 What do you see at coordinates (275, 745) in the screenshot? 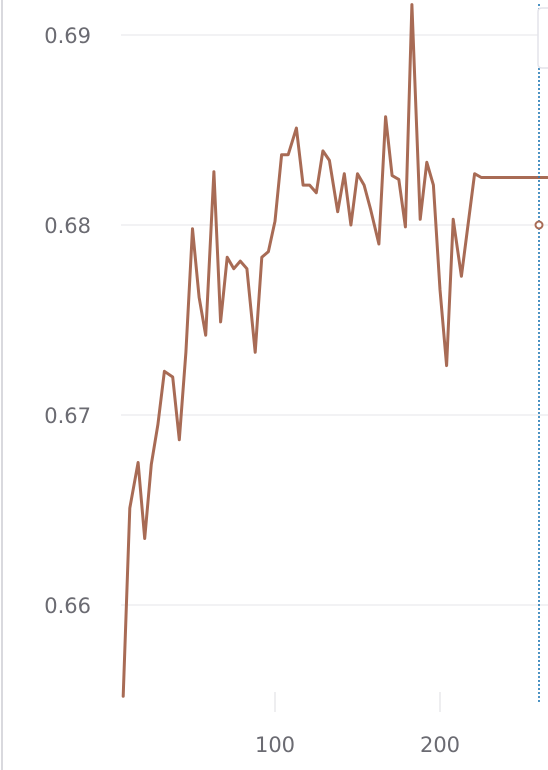
I see `x-tick-label: 100` at bounding box center [275, 745].